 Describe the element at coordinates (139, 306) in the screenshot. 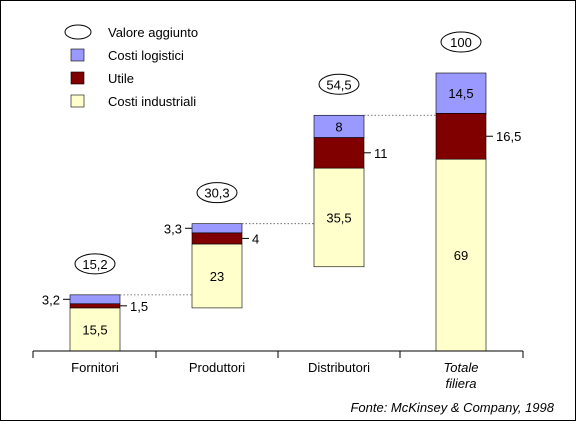

I see `segment-label: 1,5` at that location.